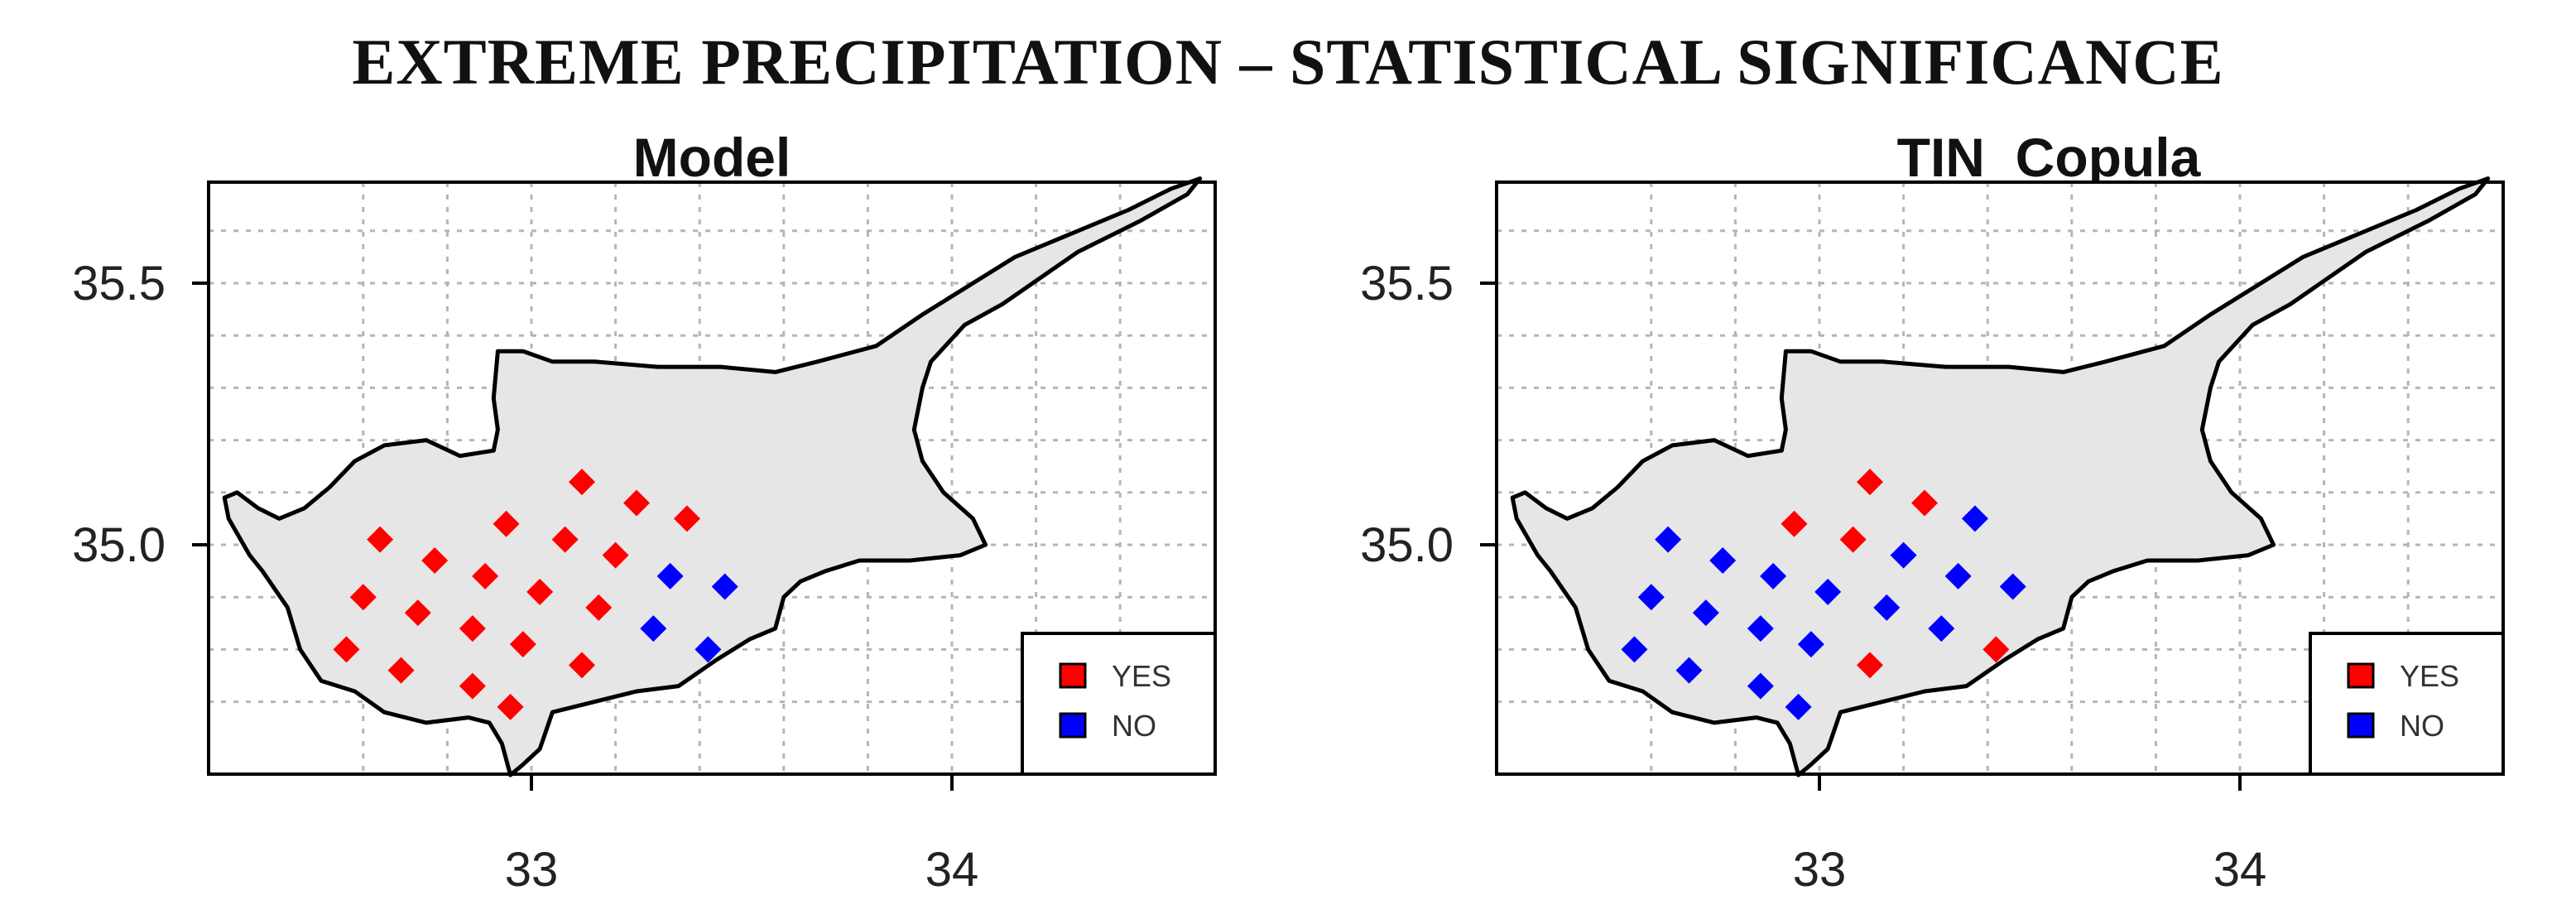 Image resolution: width=2576 pixels, height=924 pixels. I want to click on panel-title-tin-copula: TIN_Copula, so click(2048, 158).